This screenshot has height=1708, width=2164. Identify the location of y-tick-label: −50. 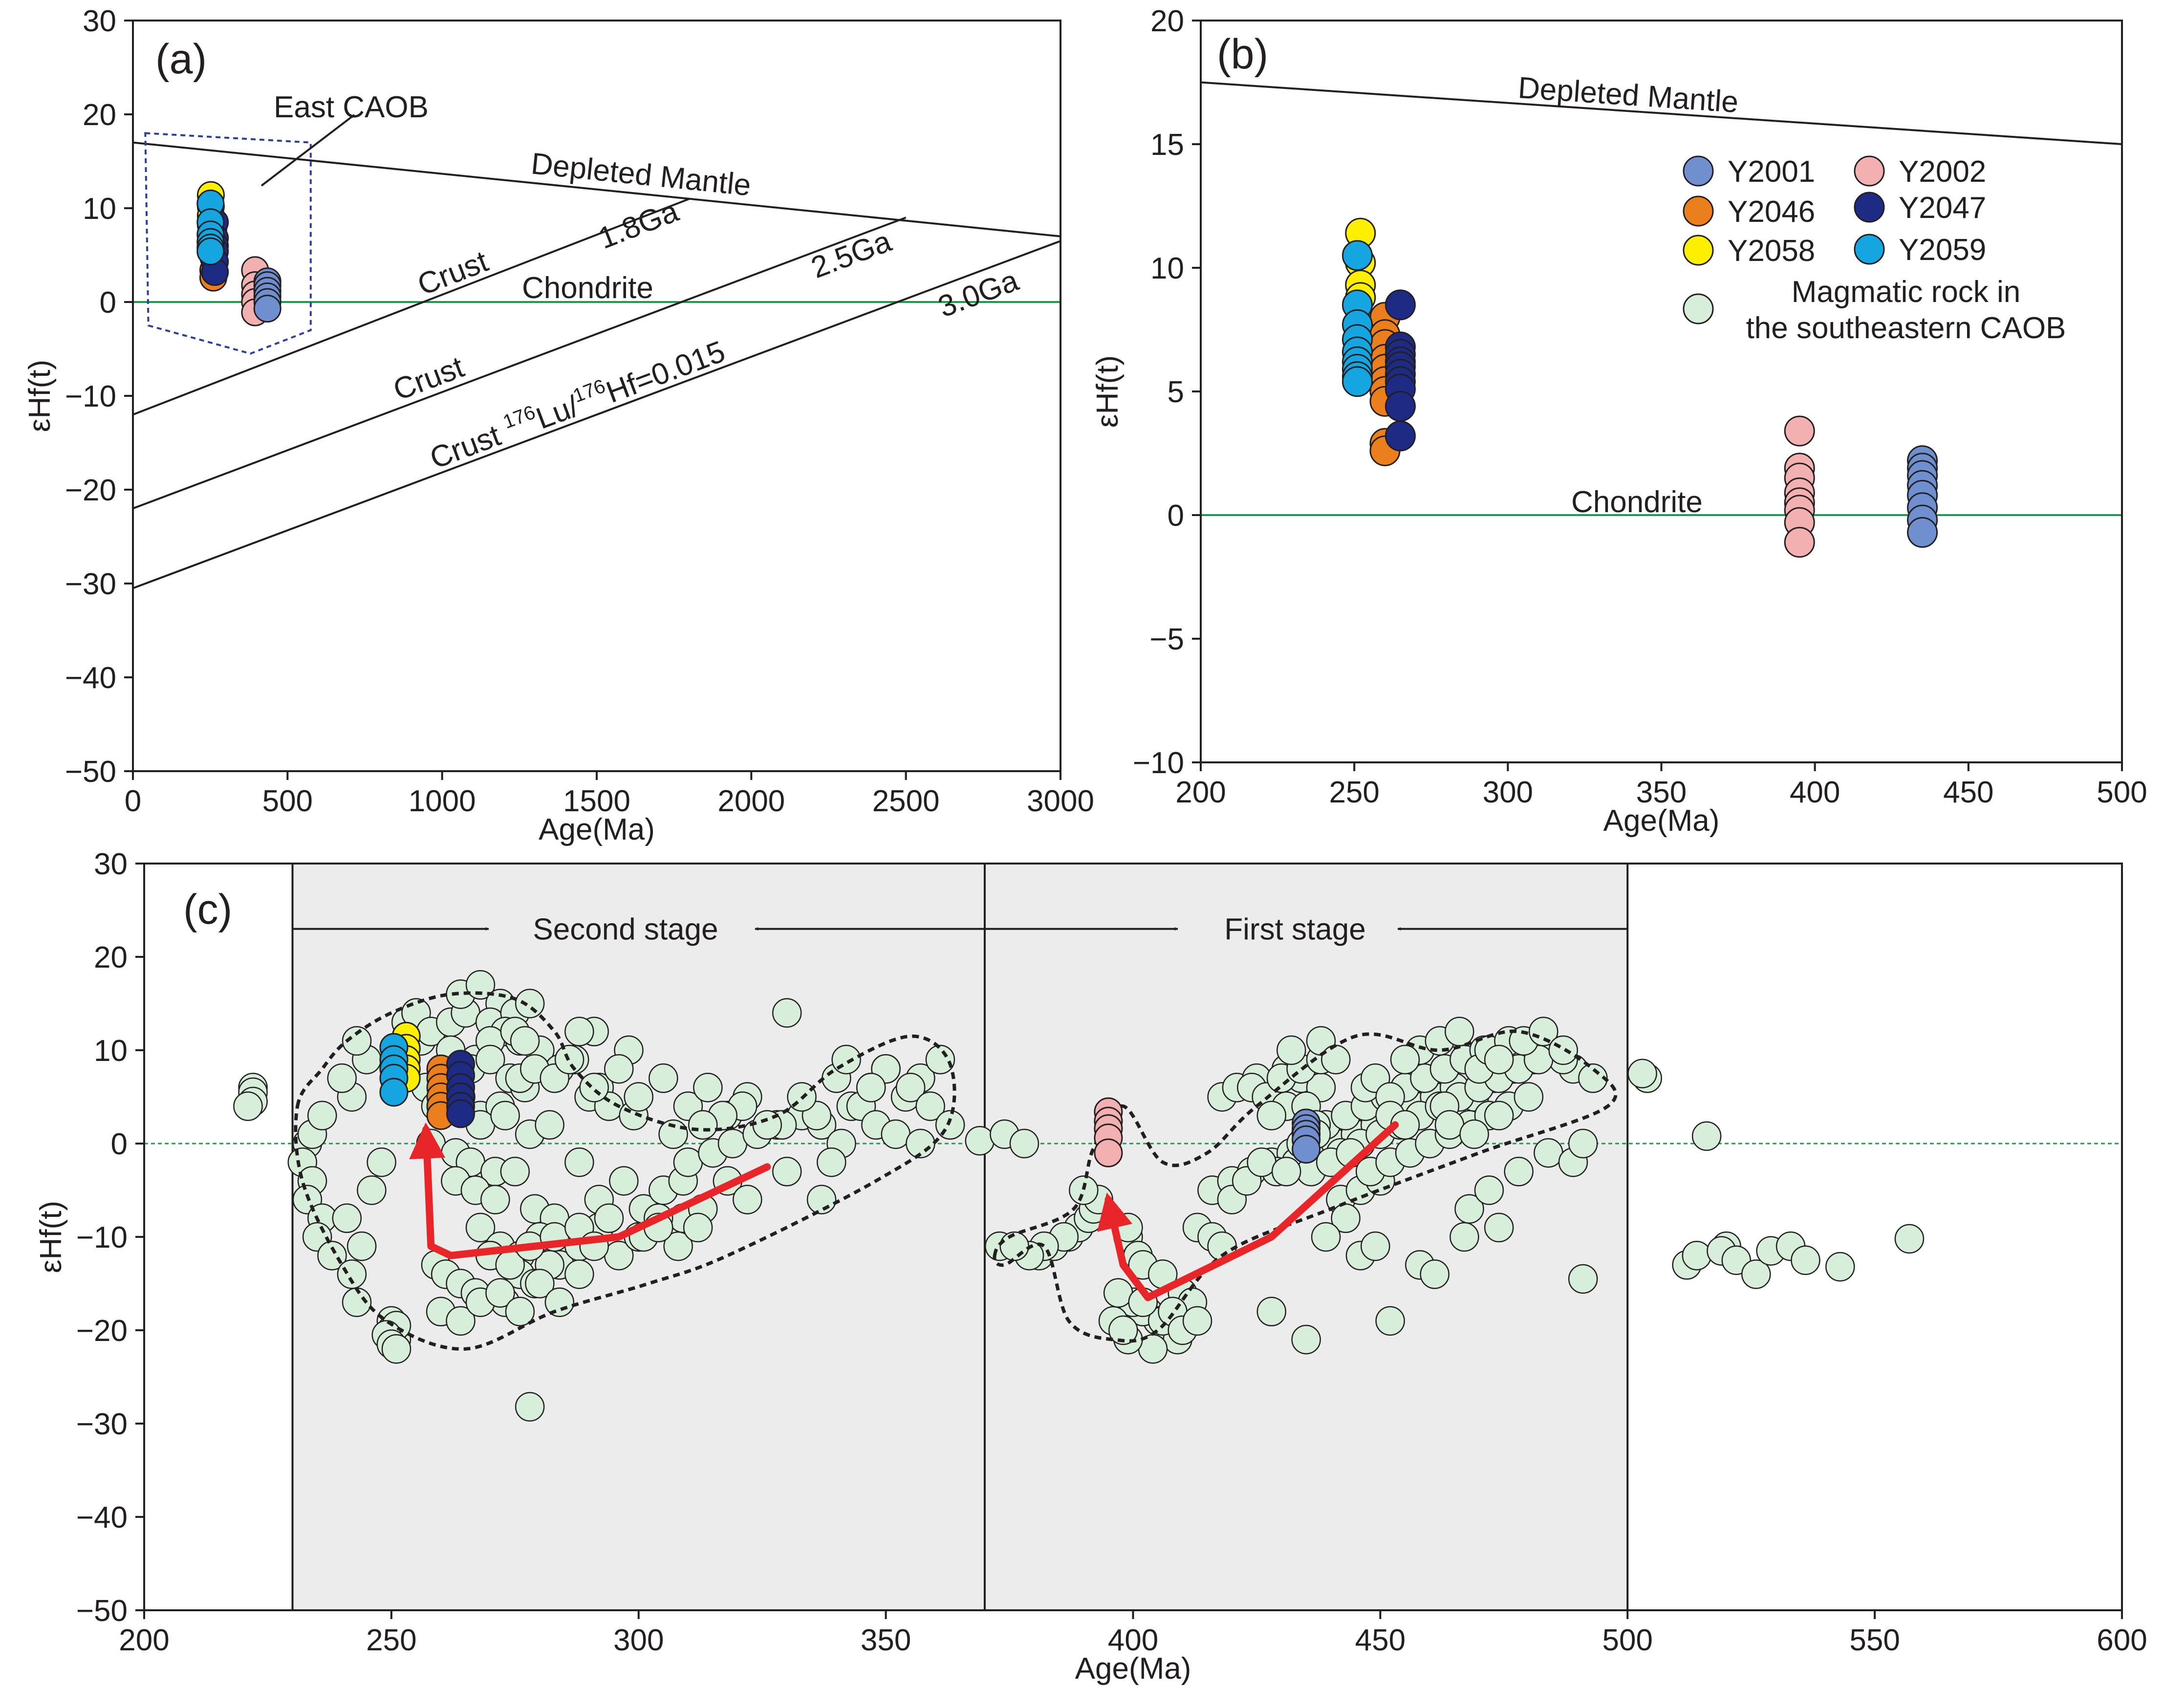
(102, 1611).